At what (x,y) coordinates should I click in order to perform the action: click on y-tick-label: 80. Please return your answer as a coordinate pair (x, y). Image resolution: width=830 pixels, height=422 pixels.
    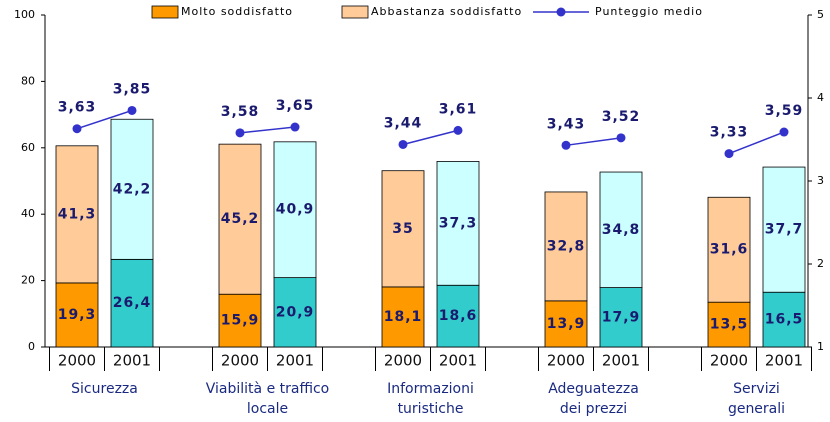
    Looking at the image, I should click on (28, 80).